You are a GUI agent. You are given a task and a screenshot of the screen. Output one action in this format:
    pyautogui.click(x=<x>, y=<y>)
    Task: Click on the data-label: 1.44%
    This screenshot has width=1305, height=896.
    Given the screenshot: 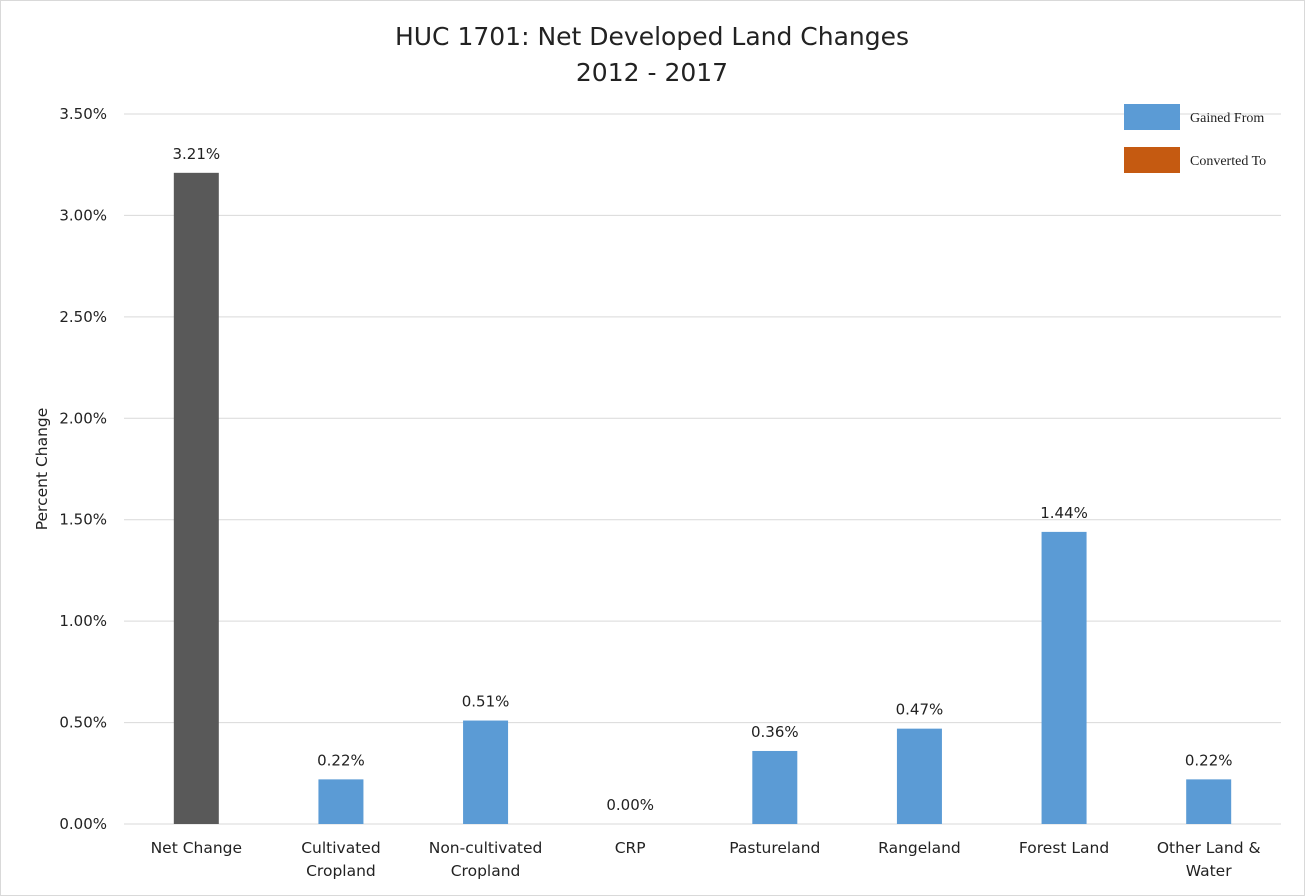 What is the action you would take?
    pyautogui.click(x=1064, y=513)
    